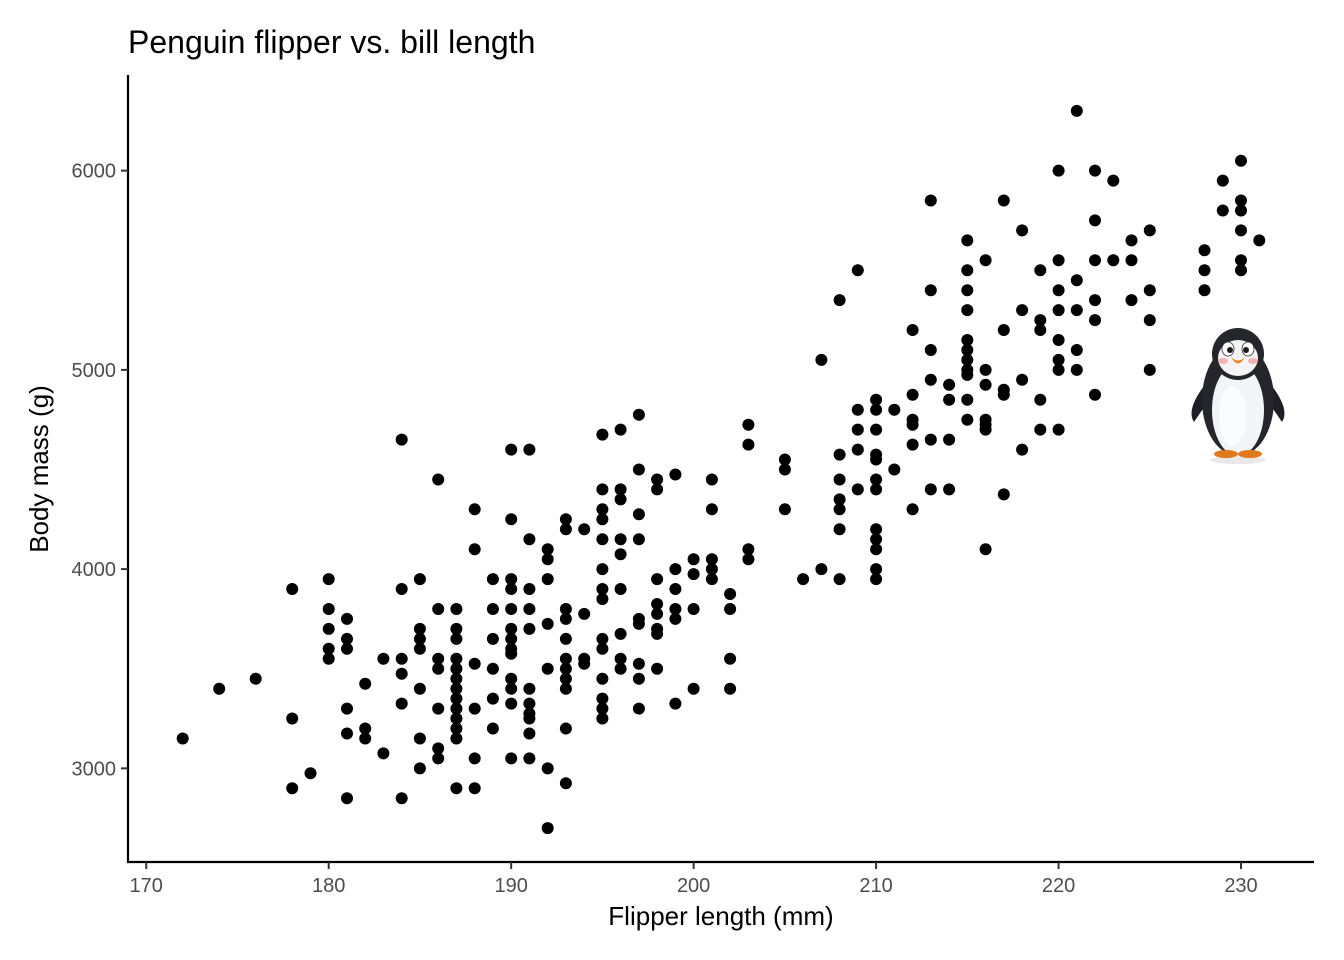 This screenshot has width=1344, height=960. Describe the element at coordinates (1240, 886) in the screenshot. I see `x-tick-label: 230` at that location.